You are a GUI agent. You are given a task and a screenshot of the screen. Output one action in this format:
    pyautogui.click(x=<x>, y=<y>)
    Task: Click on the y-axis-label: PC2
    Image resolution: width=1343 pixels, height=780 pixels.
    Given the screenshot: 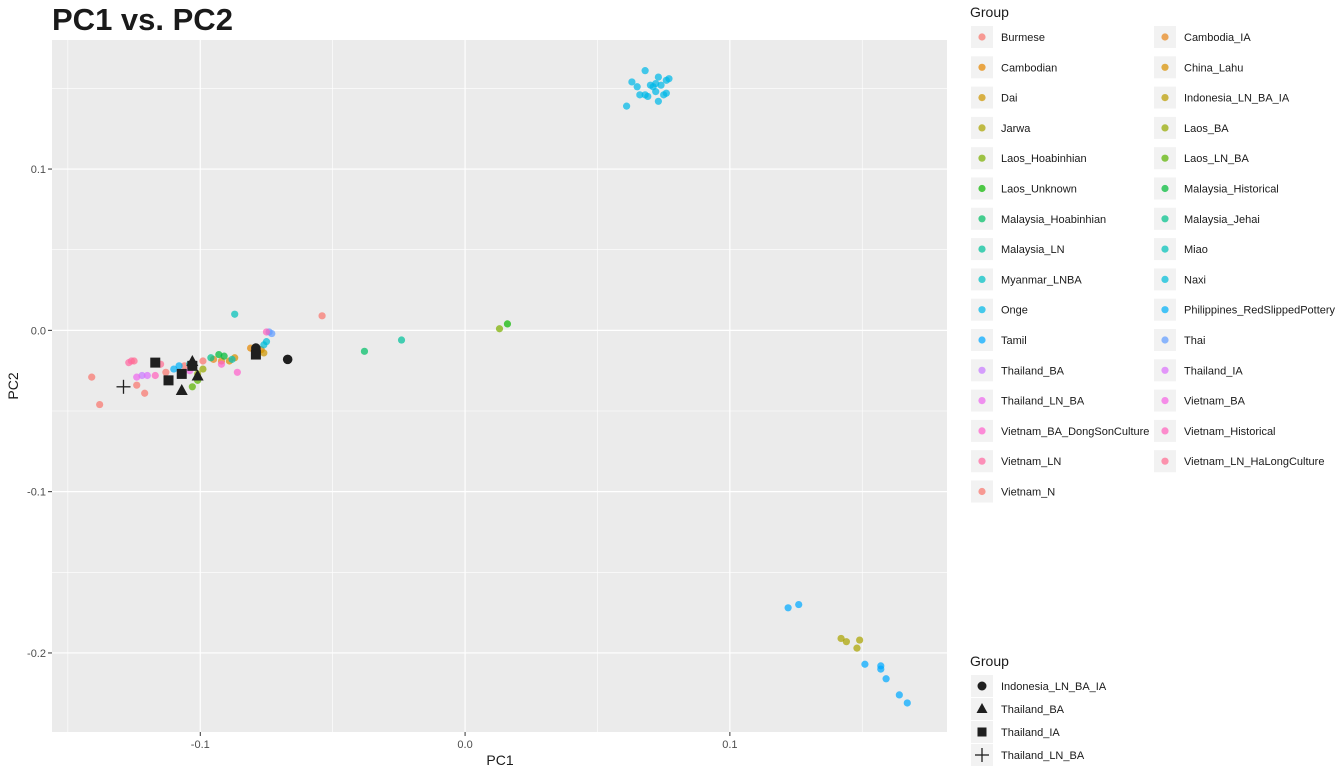 What is the action you would take?
    pyautogui.click(x=13, y=385)
    